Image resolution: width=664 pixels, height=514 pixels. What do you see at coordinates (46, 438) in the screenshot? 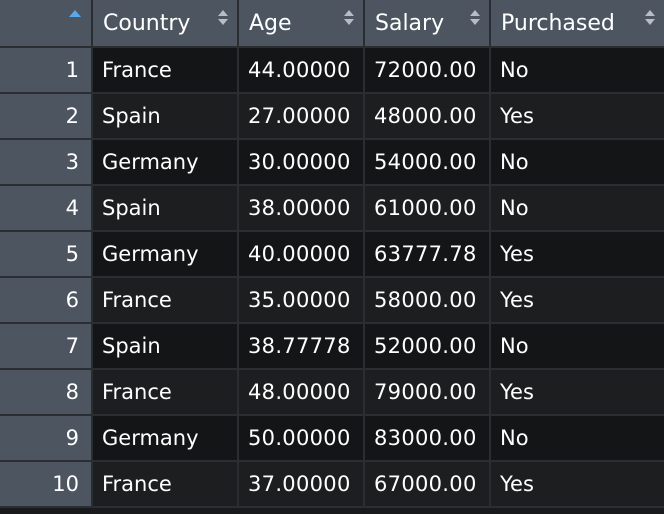
I see `row-index: 9` at bounding box center [46, 438].